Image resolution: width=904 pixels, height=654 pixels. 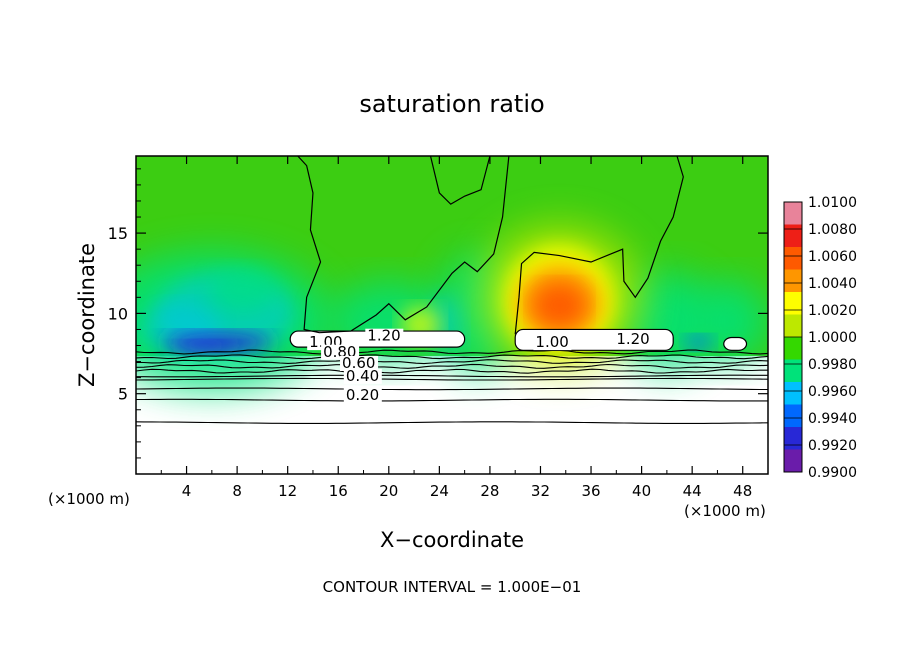 What do you see at coordinates (451, 104) in the screenshot?
I see `chart-title: saturation ratio` at bounding box center [451, 104].